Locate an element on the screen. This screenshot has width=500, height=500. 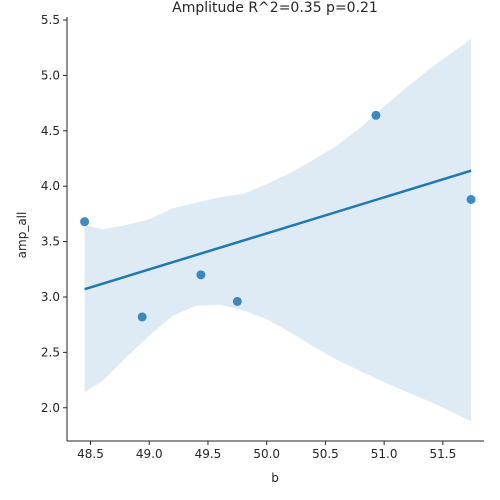
x-tick-label: 48.5 is located at coordinates (90, 454).